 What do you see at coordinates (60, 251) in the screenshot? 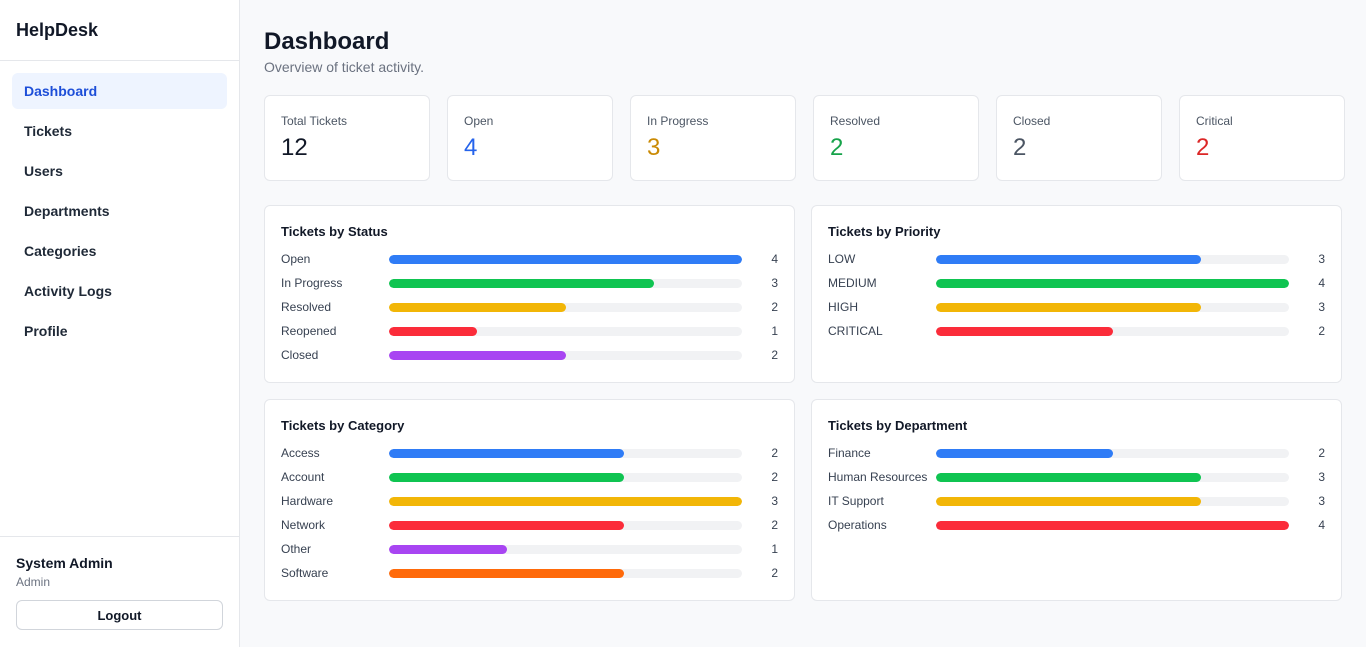
I see `sidebar-item-categories: Categories` at bounding box center [60, 251].